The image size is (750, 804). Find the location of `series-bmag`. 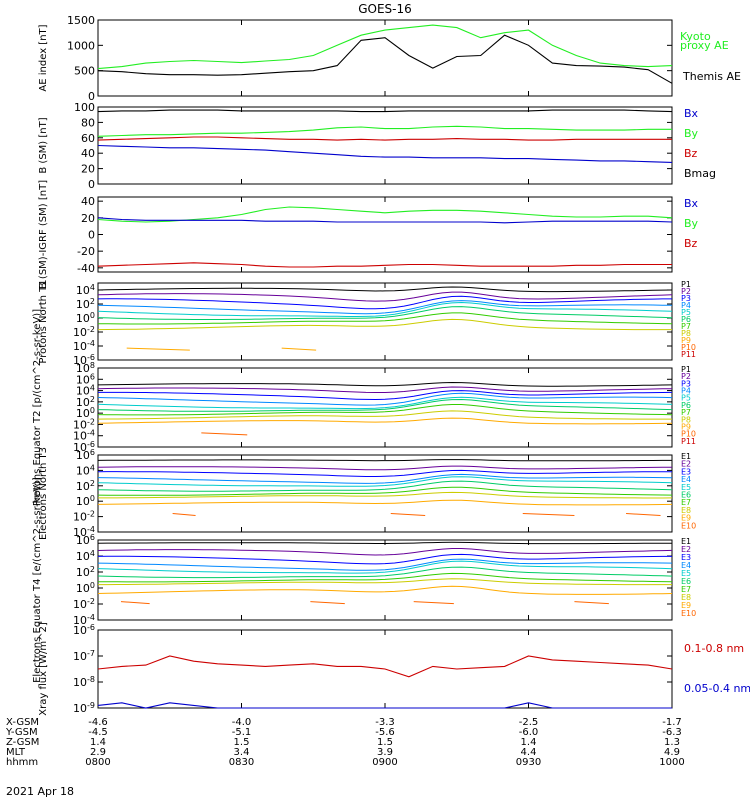

series-bmag is located at coordinates (385, 111).